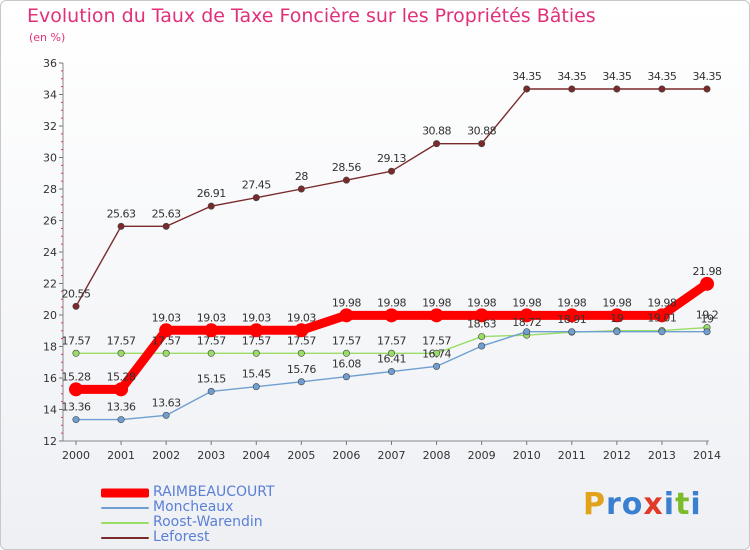  What do you see at coordinates (632, 504) in the screenshot?
I see `logo-letter: o` at bounding box center [632, 504].